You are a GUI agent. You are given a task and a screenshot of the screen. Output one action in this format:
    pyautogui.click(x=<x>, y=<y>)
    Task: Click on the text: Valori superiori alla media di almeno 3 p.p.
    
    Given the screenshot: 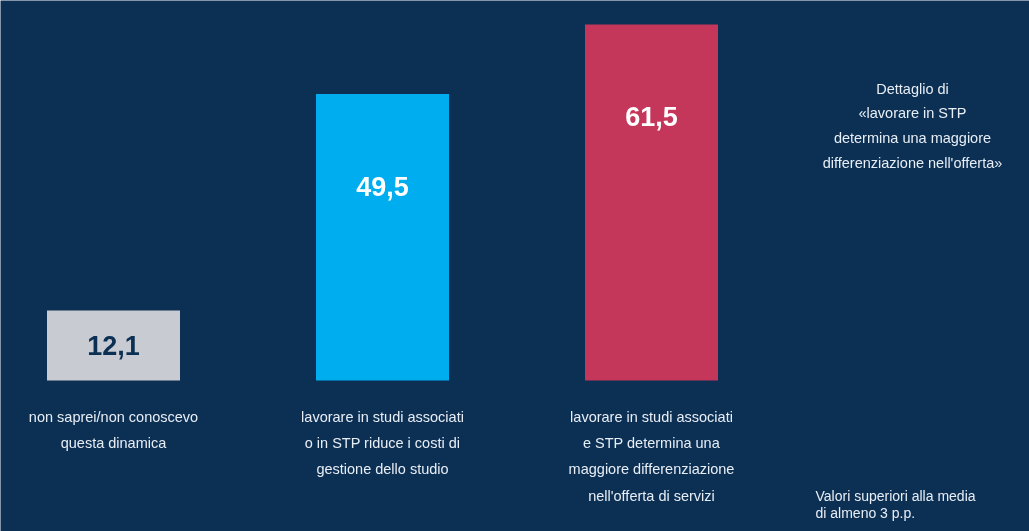 What is the action you would take?
    pyautogui.click(x=895, y=504)
    